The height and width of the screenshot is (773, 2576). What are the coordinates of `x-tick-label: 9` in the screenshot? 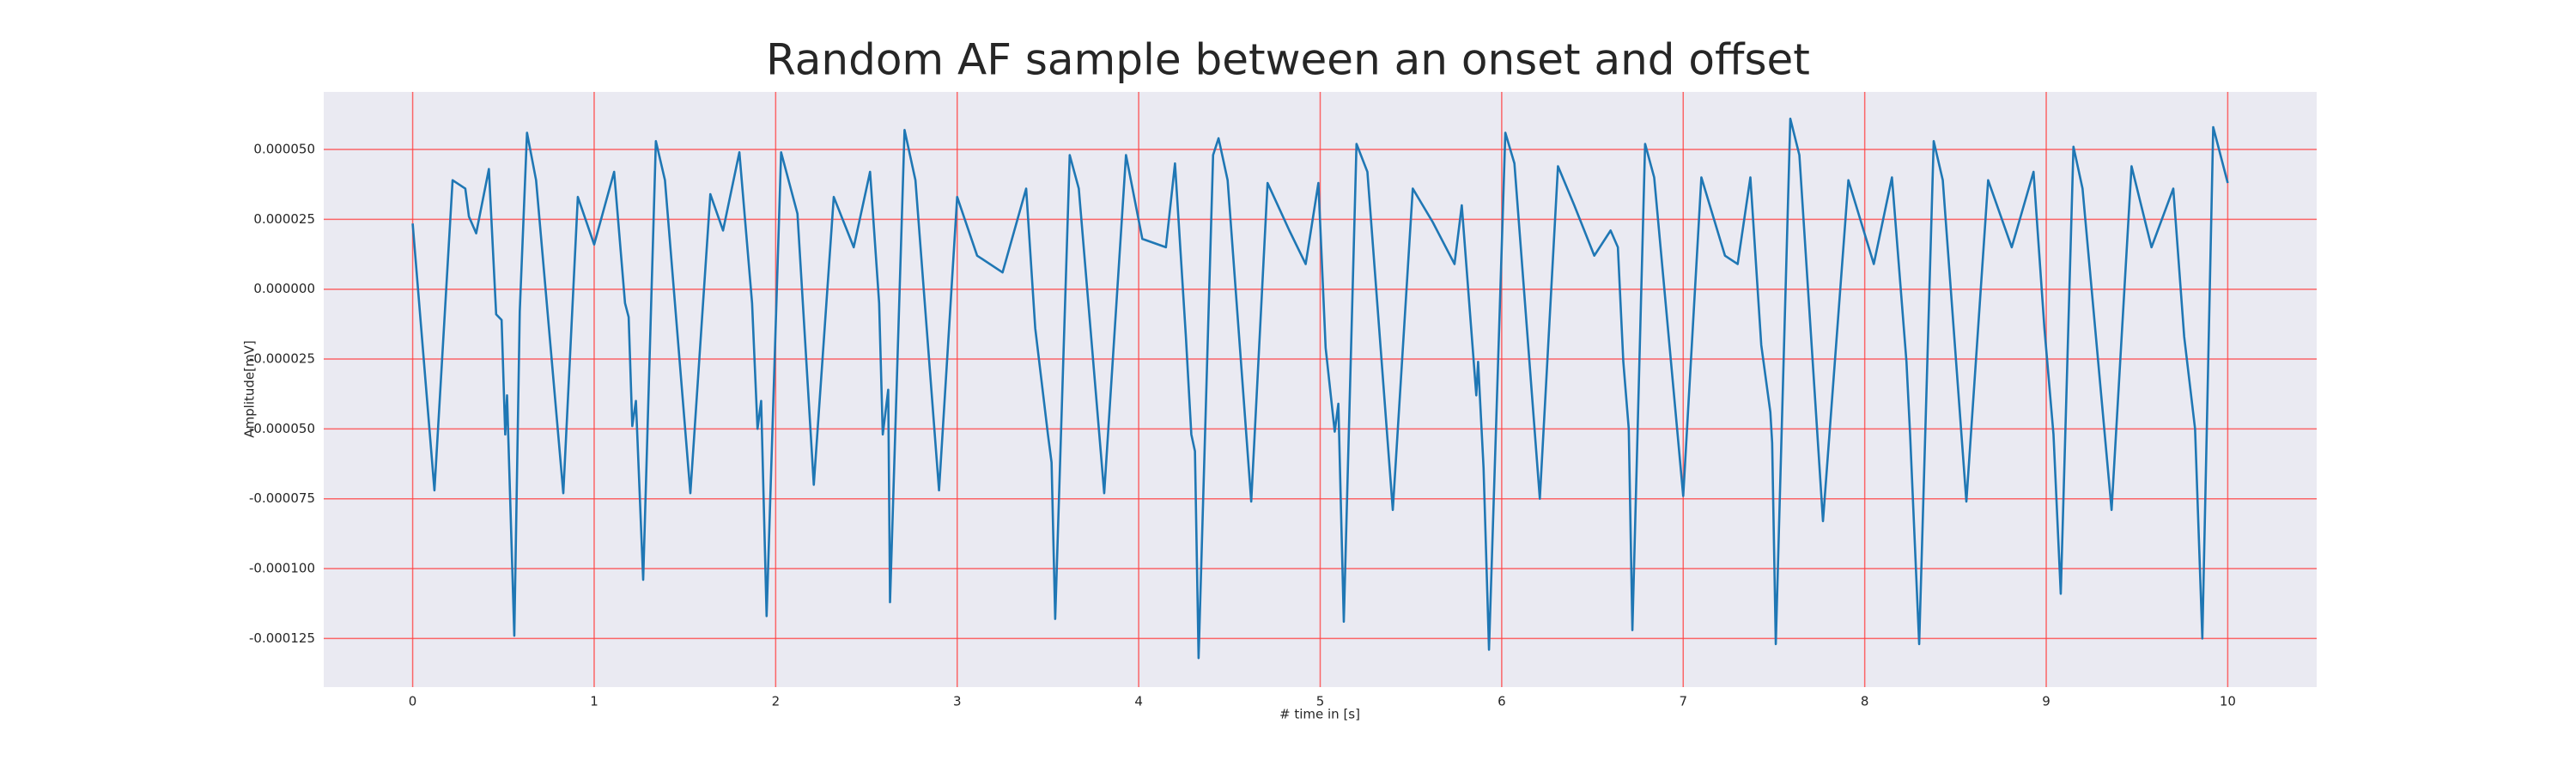 It's located at (2046, 701).